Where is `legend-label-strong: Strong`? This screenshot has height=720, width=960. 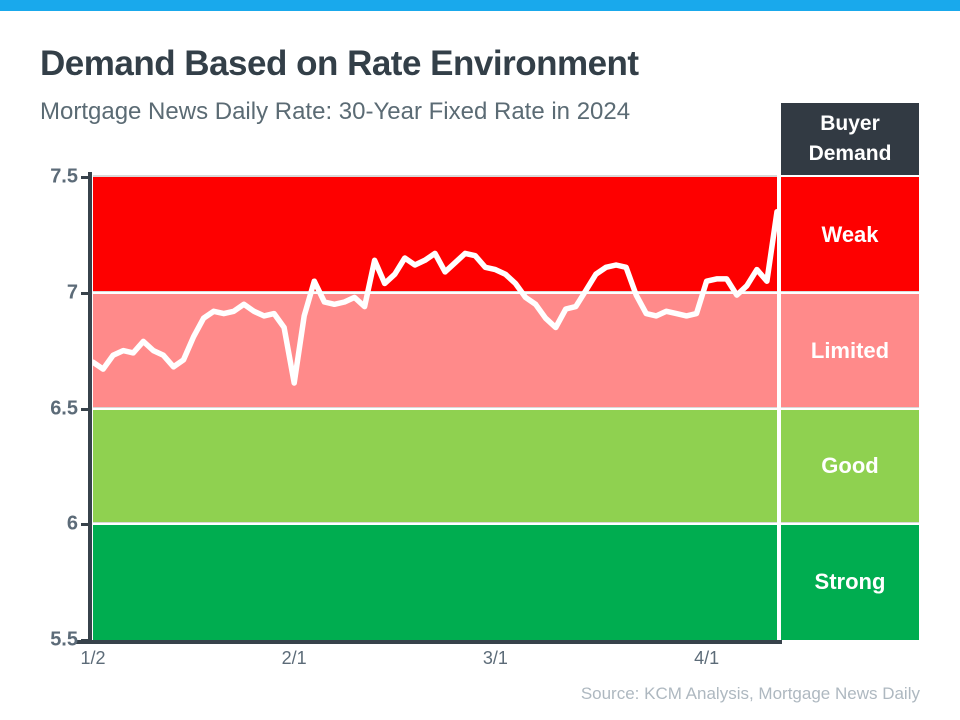
legend-label-strong: Strong is located at coordinates (850, 582).